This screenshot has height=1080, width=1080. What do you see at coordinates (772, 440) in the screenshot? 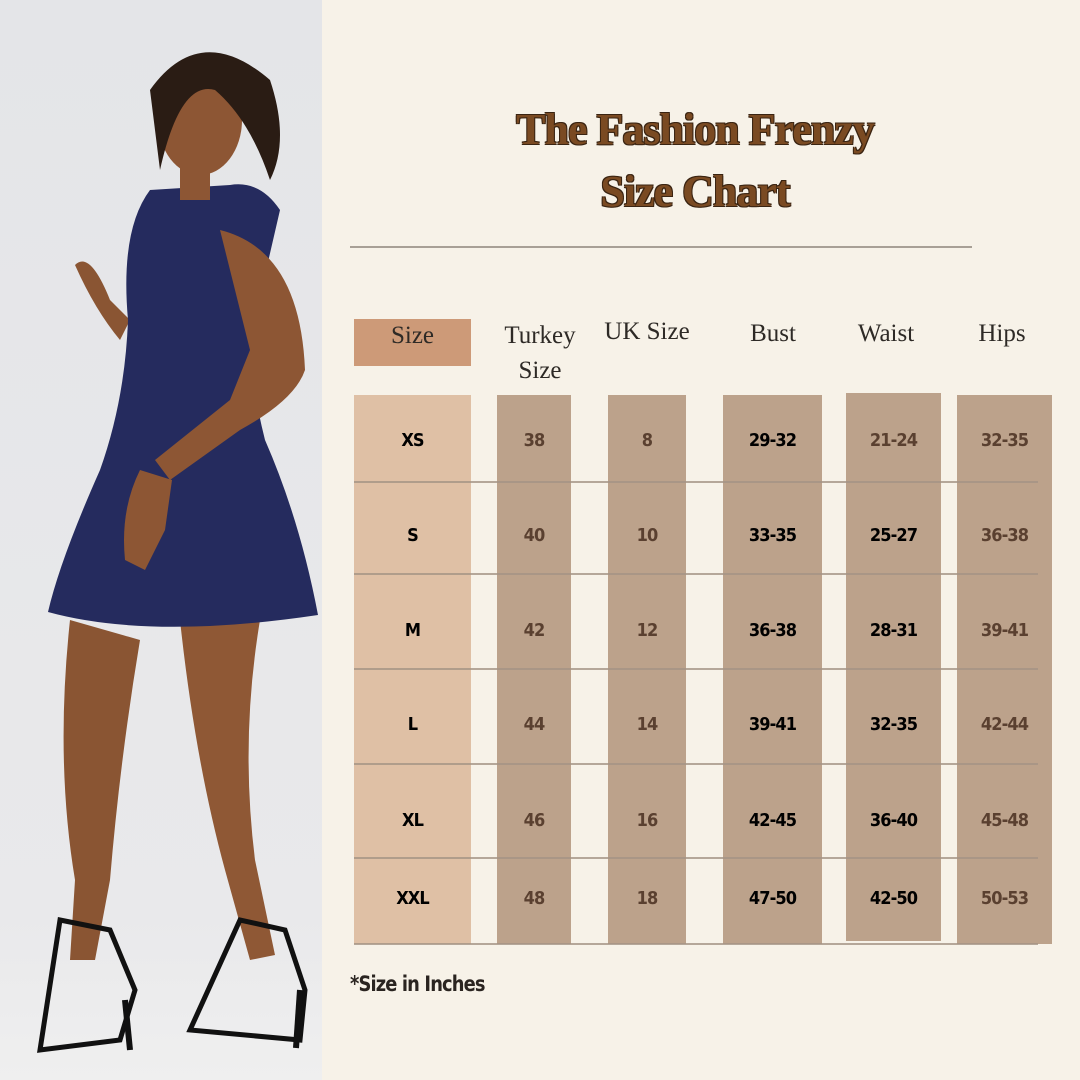
I see `cell-bust: 29-32` at bounding box center [772, 440].